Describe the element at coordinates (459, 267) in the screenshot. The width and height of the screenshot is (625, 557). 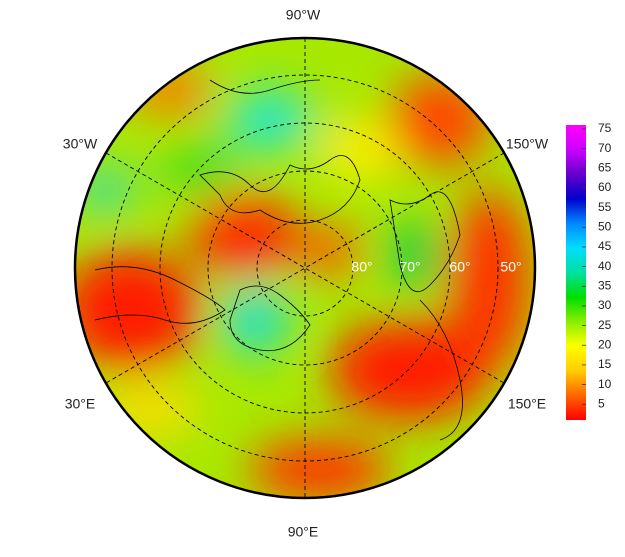
I see `lat-label: 60°` at that location.